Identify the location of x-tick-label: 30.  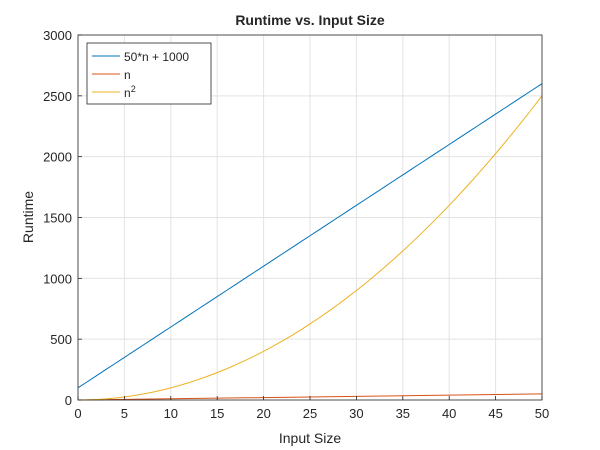
(356, 413).